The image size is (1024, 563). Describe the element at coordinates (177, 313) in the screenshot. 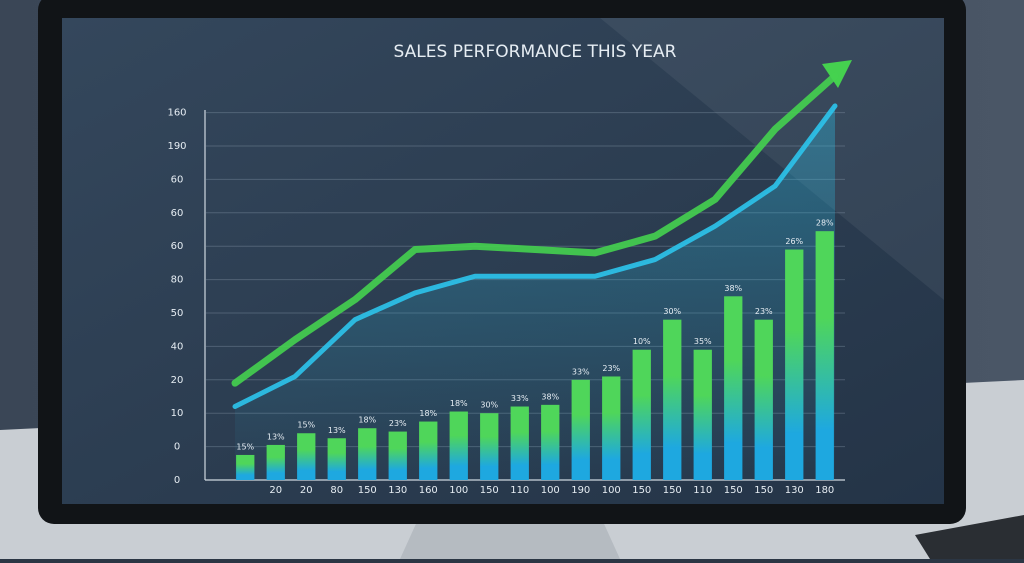

I see `y-tick-label: 50` at that location.